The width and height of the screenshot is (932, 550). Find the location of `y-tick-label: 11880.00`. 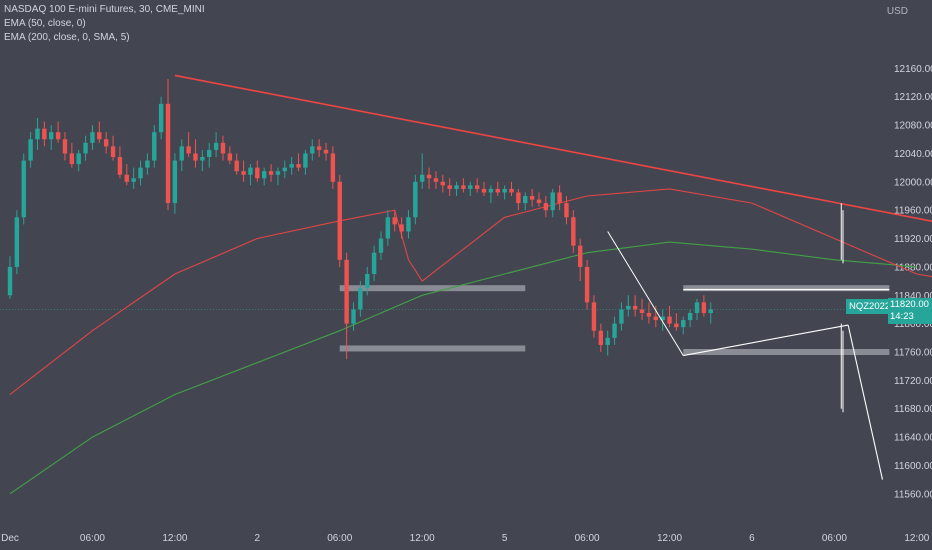

y-tick-label: 11880.00 is located at coordinates (913, 267).